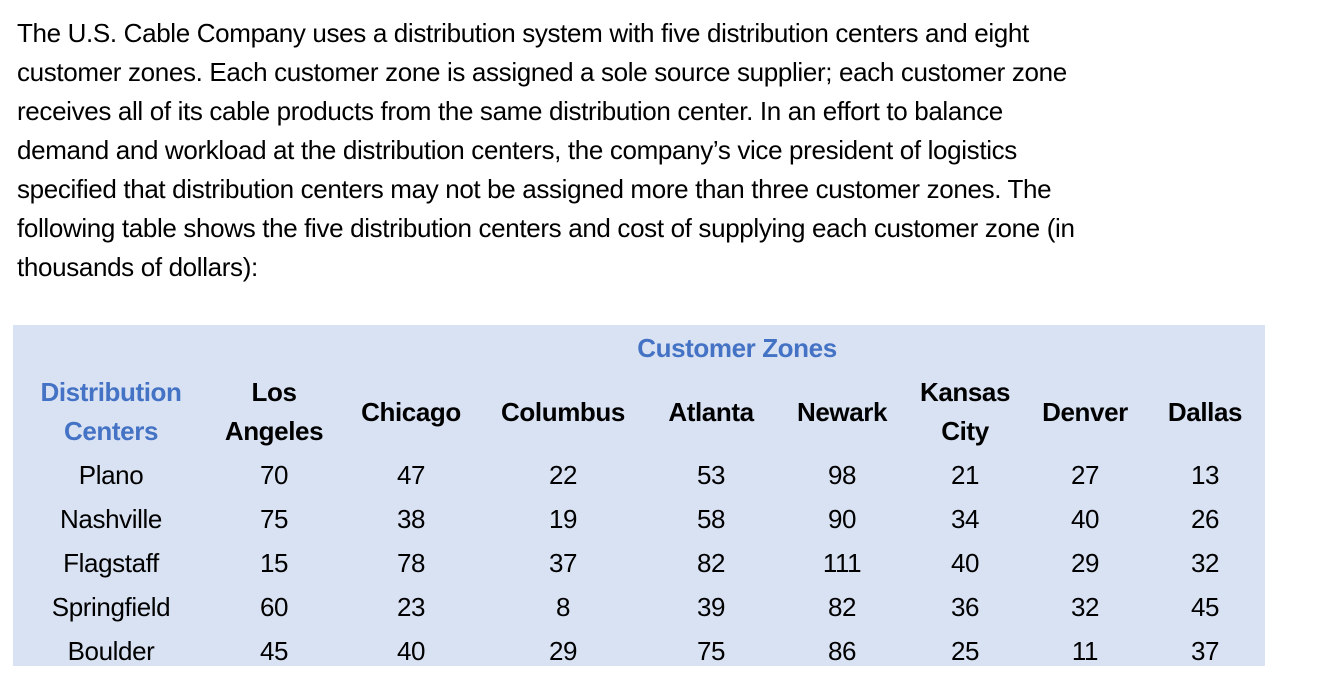  I want to click on cost-cell: 98, so click(842, 475).